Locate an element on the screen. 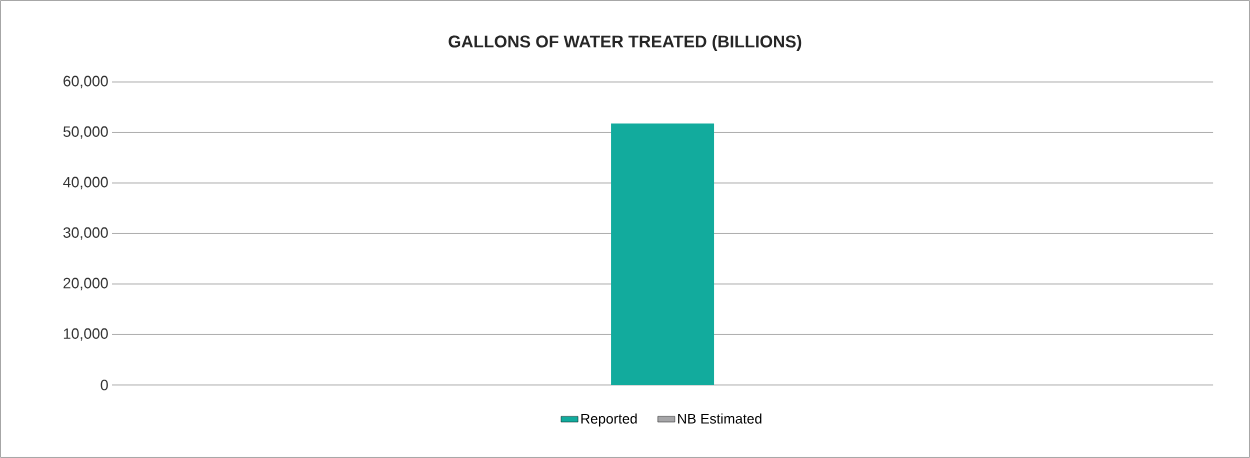 The height and width of the screenshot is (458, 1250). y-tick-label: 30,000 is located at coordinates (85, 233).